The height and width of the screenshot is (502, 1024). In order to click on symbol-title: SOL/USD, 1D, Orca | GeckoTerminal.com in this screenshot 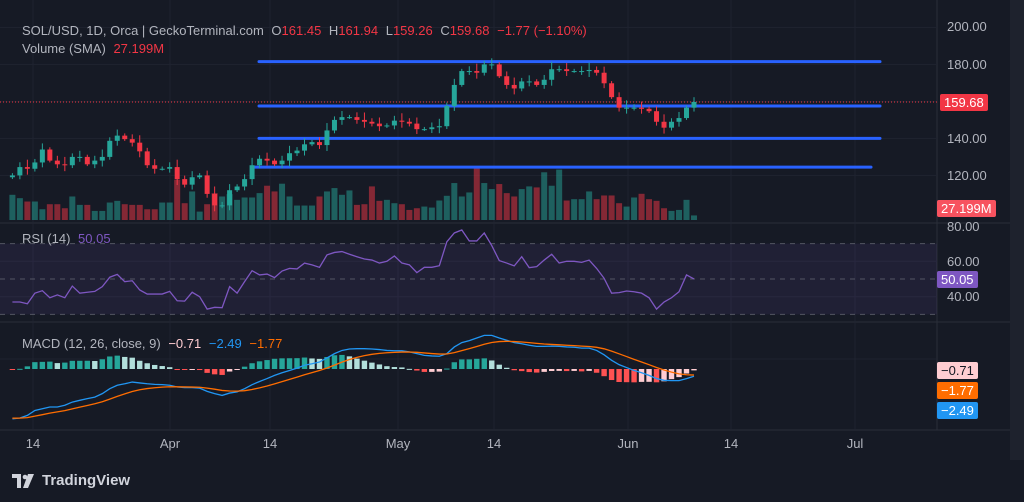, I will do `click(143, 30)`.